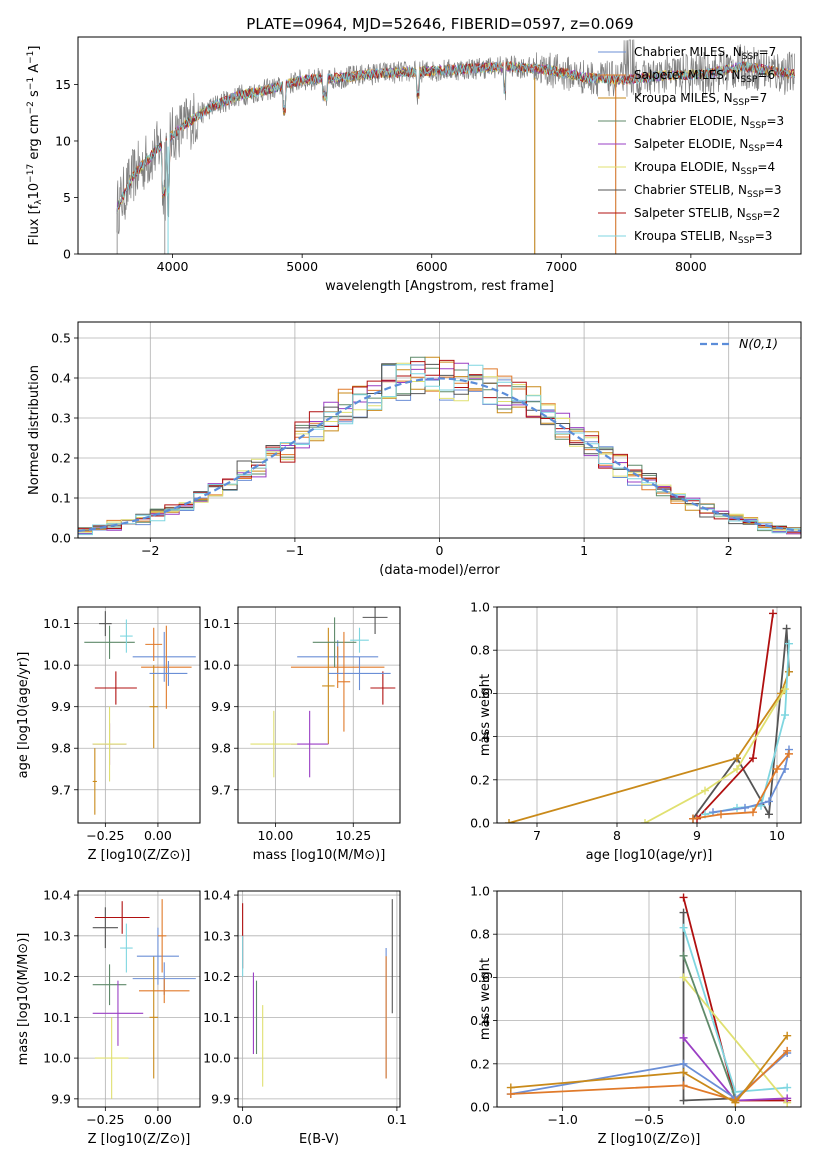  What do you see at coordinates (707, 214) in the screenshot?
I see `legend-entry: Salpeter STELIB, NSSP=2` at bounding box center [707, 214].